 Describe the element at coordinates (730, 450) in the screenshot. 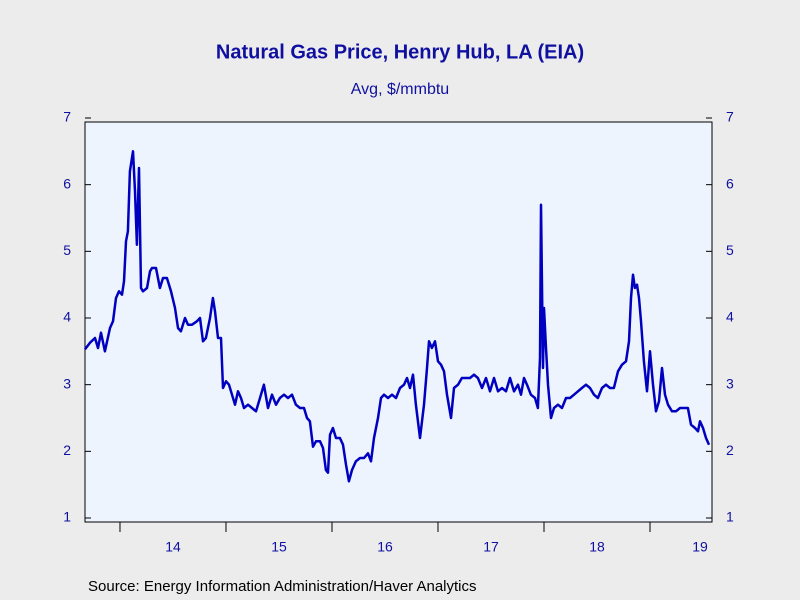

I see `y2-tick-label: 2` at that location.